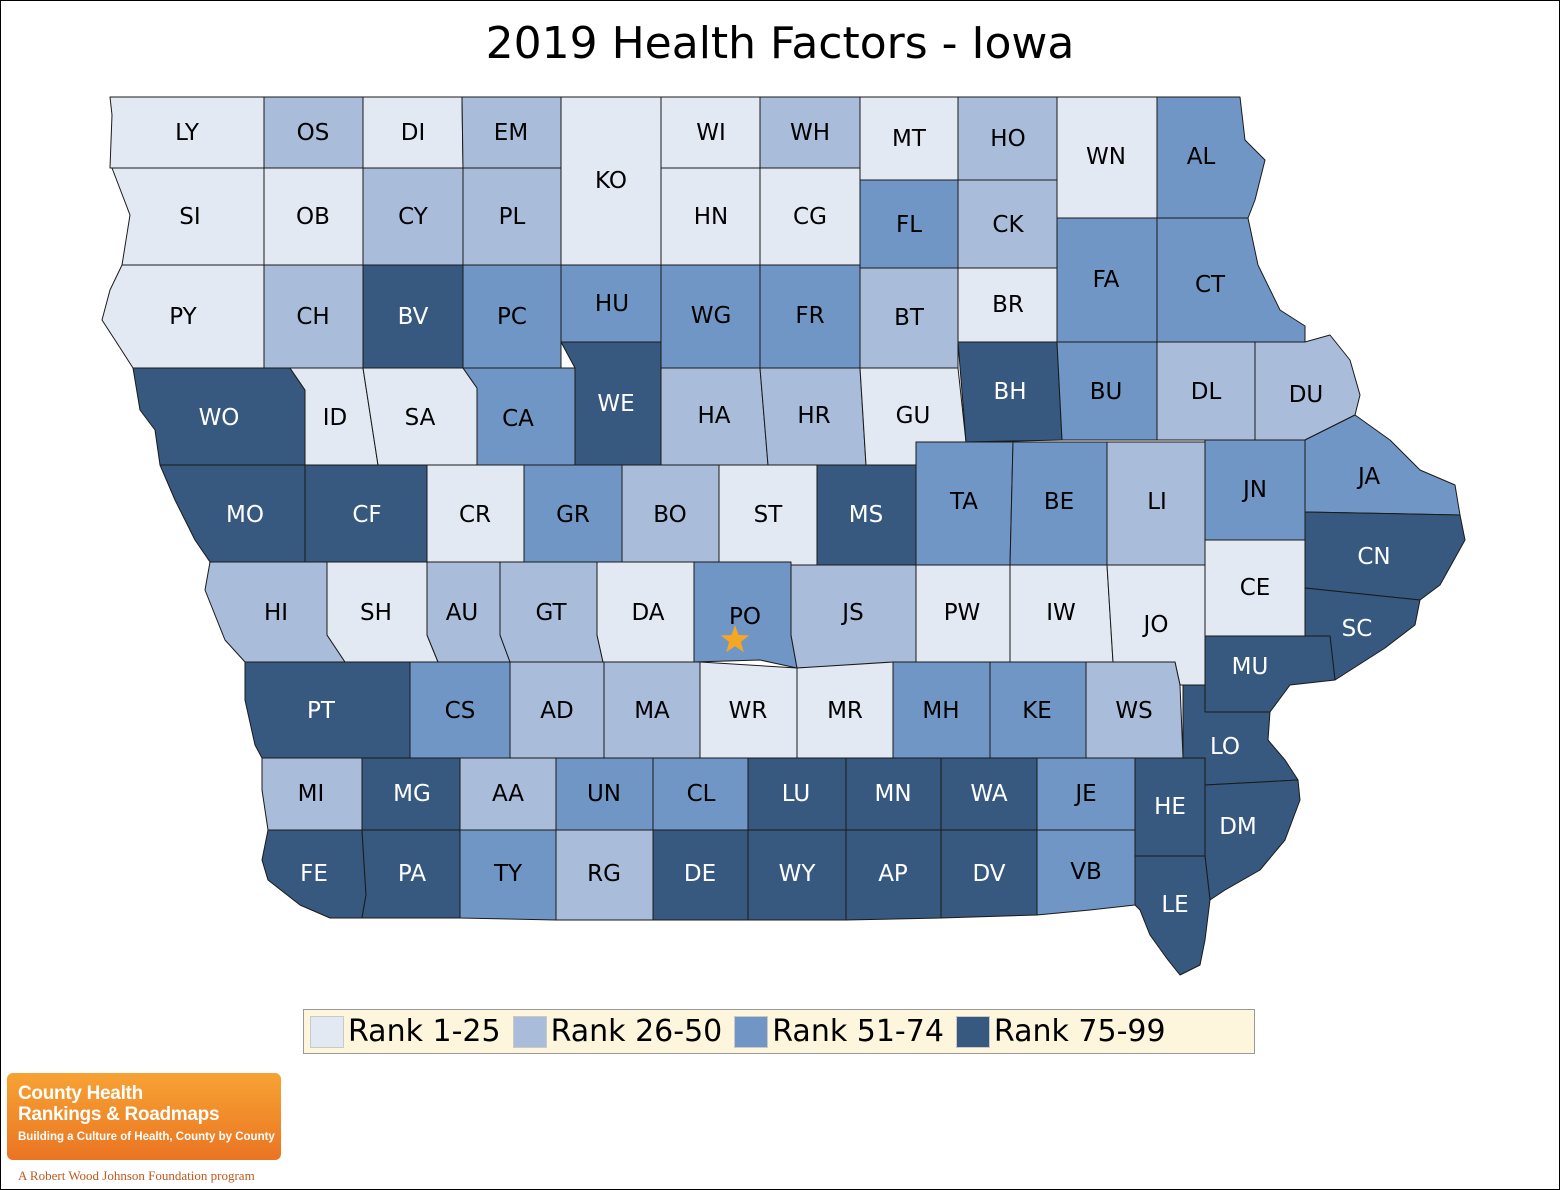 This screenshot has height=1190, width=1560. What do you see at coordinates (988, 794) in the screenshot?
I see `county-label-wa: WA` at bounding box center [988, 794].